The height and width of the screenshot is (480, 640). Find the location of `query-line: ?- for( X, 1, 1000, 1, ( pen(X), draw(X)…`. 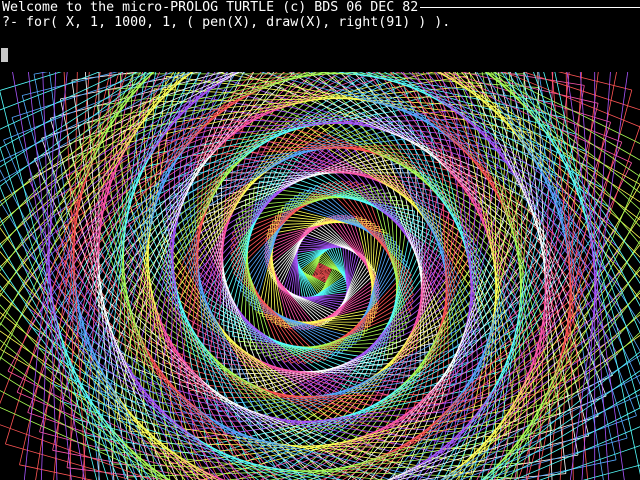

query-line: ?- for( X, 1, 1000, 1, ( pen(X), draw(X)… is located at coordinates (226, 22).